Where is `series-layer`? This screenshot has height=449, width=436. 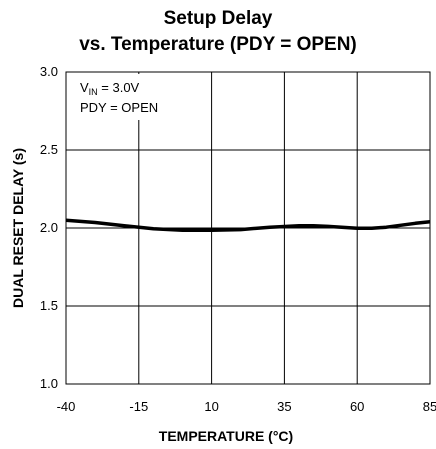
series-layer is located at coordinates (248, 225).